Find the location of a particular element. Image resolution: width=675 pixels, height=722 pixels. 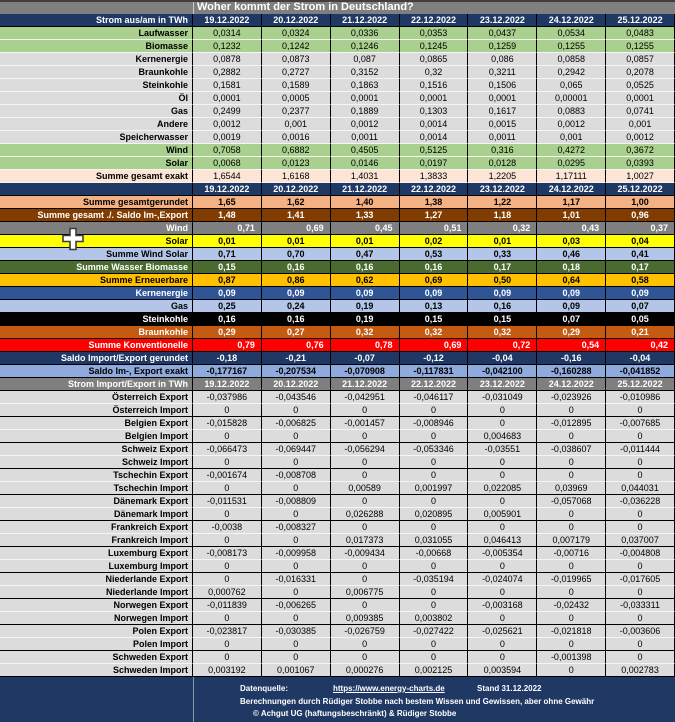

value-cell: 0,020895 is located at coordinates (434, 514).